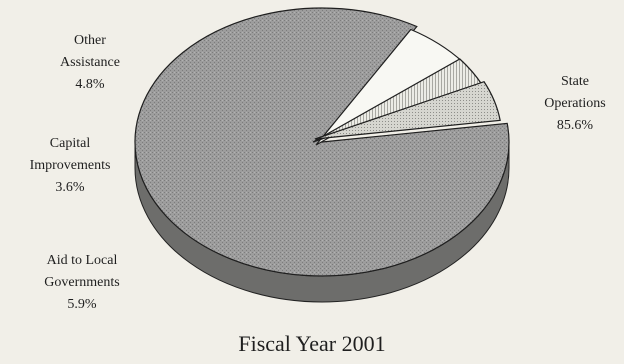  Describe the element at coordinates (90, 84) in the screenshot. I see `label-value: 4.8%` at that location.